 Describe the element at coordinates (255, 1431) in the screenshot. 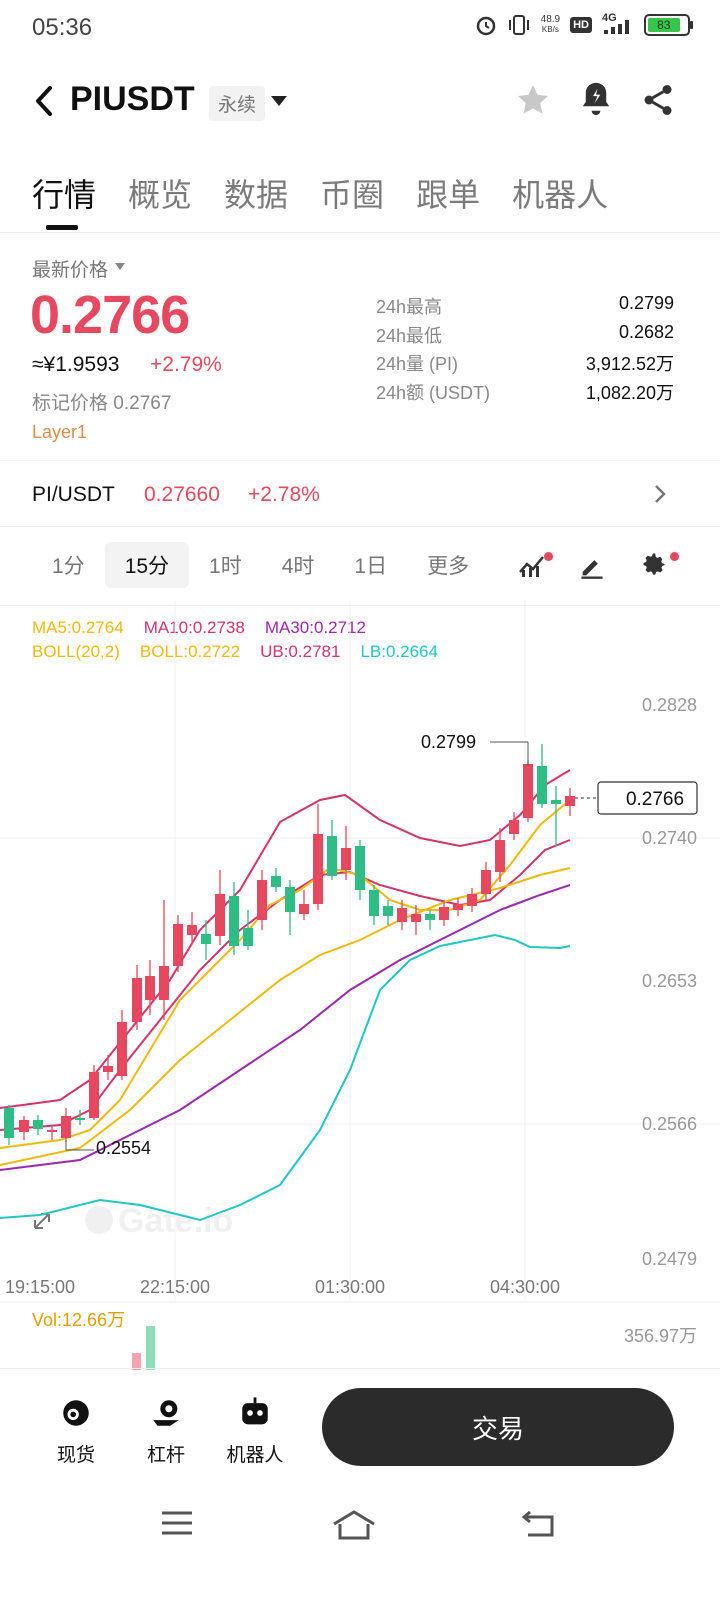

I see `nav-bot: 机器人` at that location.